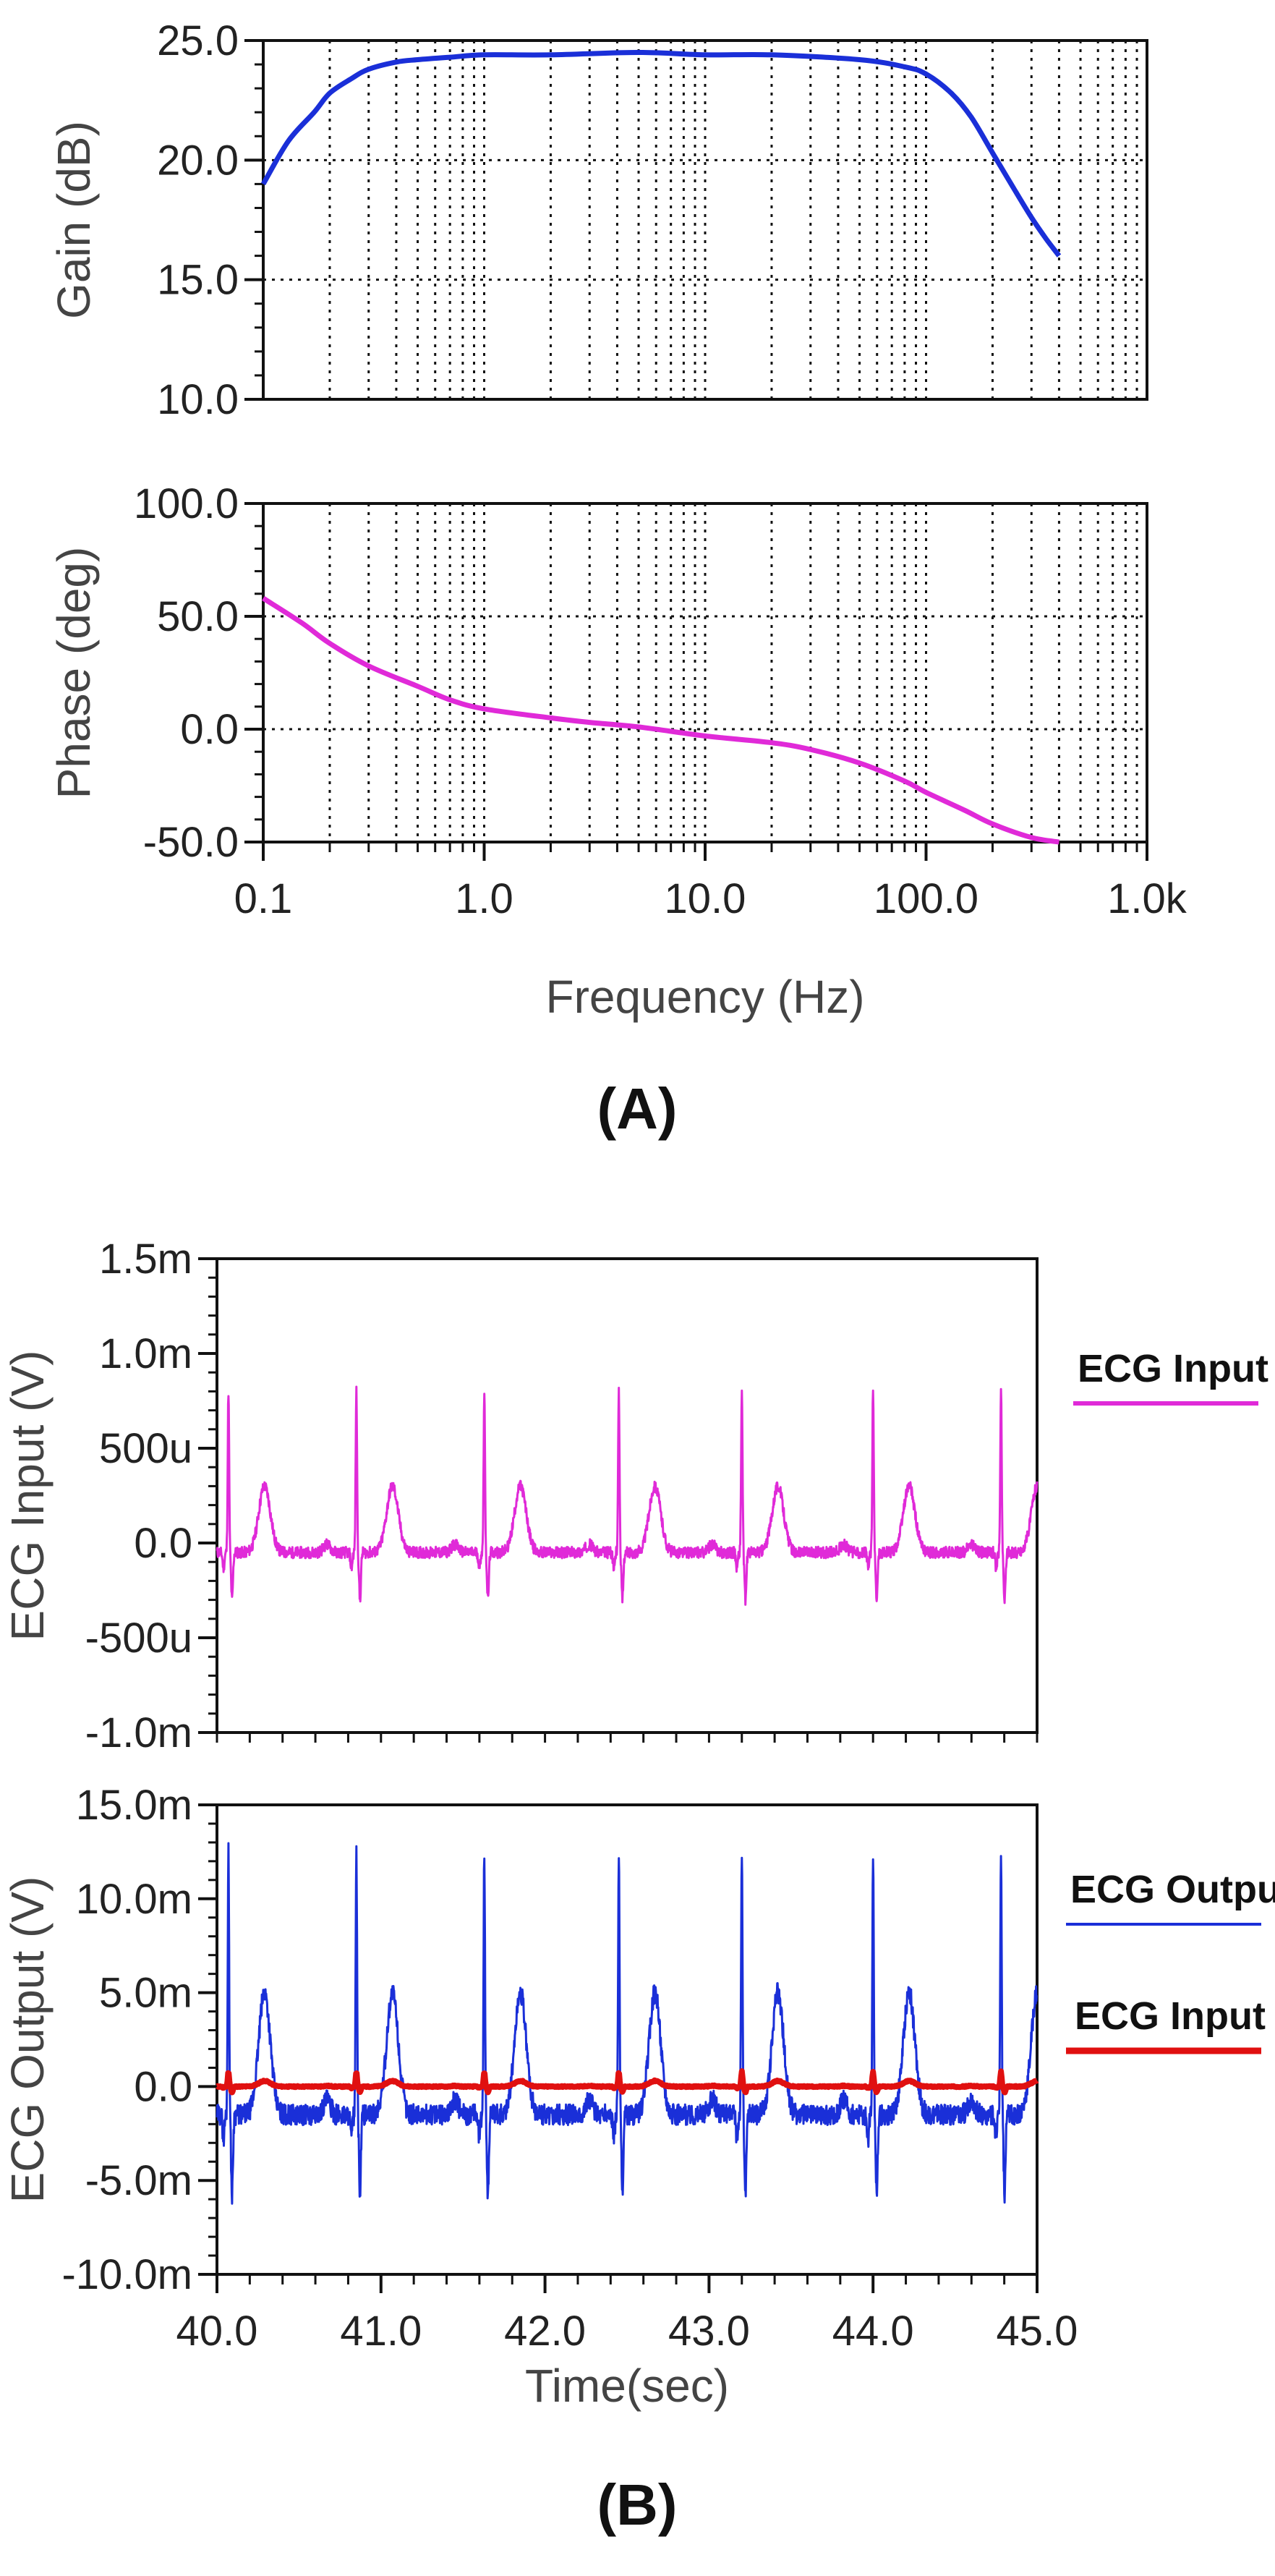  I want to click on gain-y-tick-label: 15.0, so click(198, 280).